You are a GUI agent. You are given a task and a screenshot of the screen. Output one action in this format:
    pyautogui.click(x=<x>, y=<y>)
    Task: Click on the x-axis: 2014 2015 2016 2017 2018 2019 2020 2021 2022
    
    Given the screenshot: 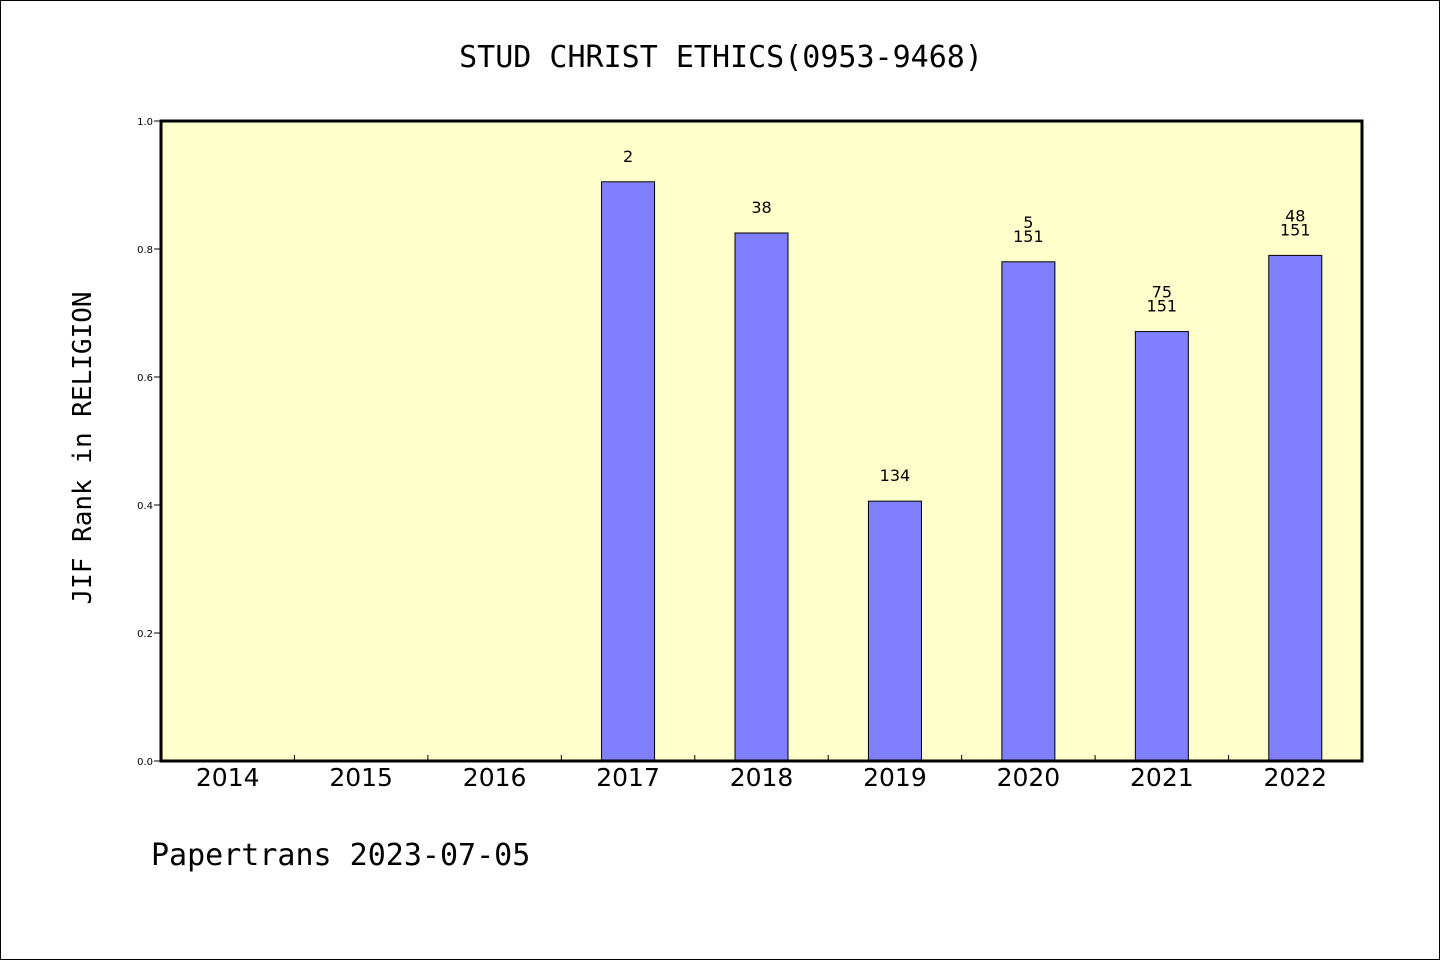 What is the action you would take?
    pyautogui.click(x=761, y=773)
    